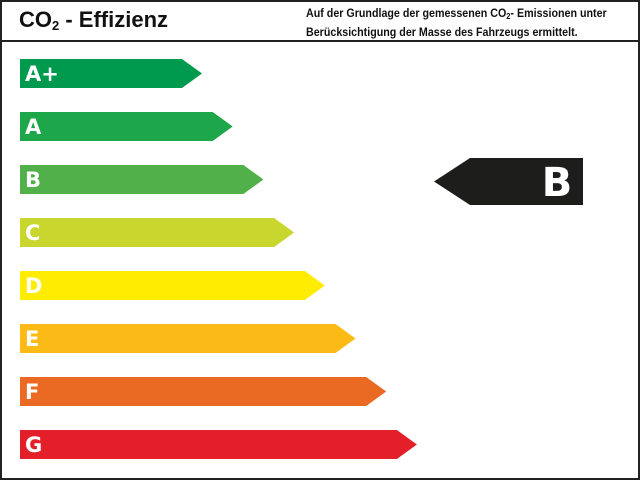  I want to click on class-arrow-C, so click(157, 232).